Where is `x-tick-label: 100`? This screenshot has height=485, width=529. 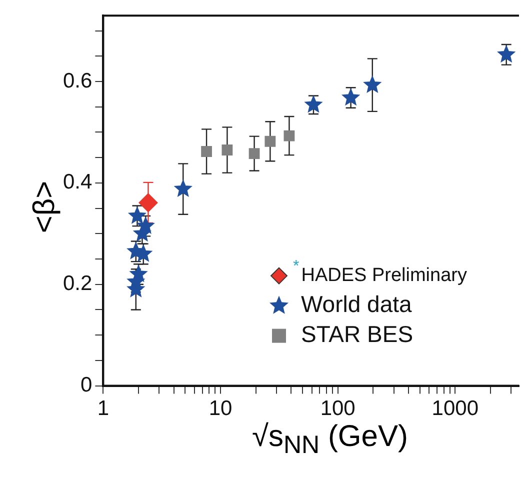 x-tick-label: 100 is located at coordinates (338, 408).